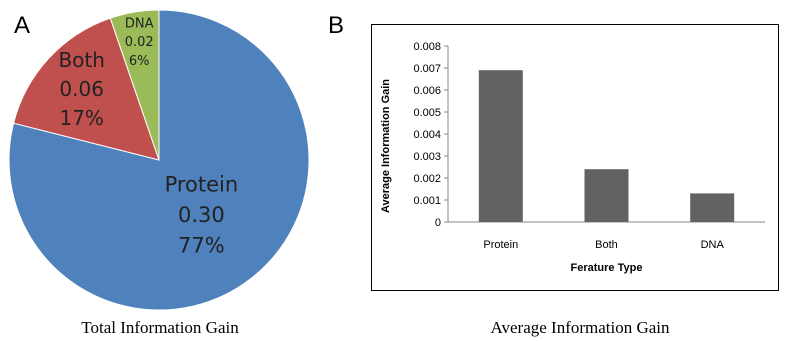 This screenshot has height=341, width=786. Describe the element at coordinates (139, 42) in the screenshot. I see `pie-label-dna-value: 0.02` at that location.